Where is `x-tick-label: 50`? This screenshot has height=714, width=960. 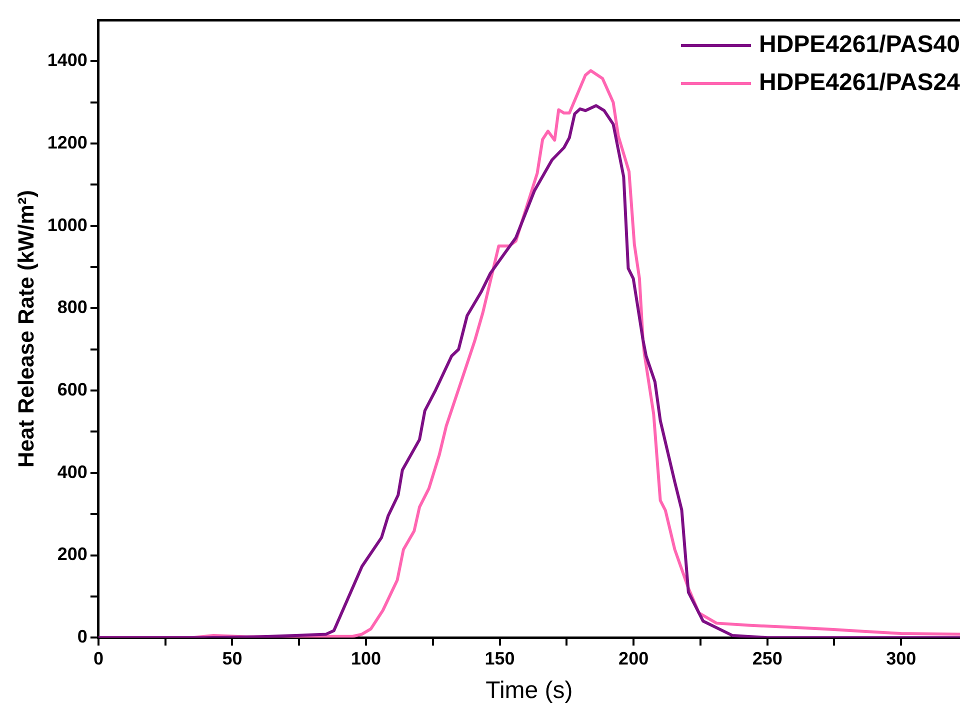
x-tick-label: 50 is located at coordinates (232, 658).